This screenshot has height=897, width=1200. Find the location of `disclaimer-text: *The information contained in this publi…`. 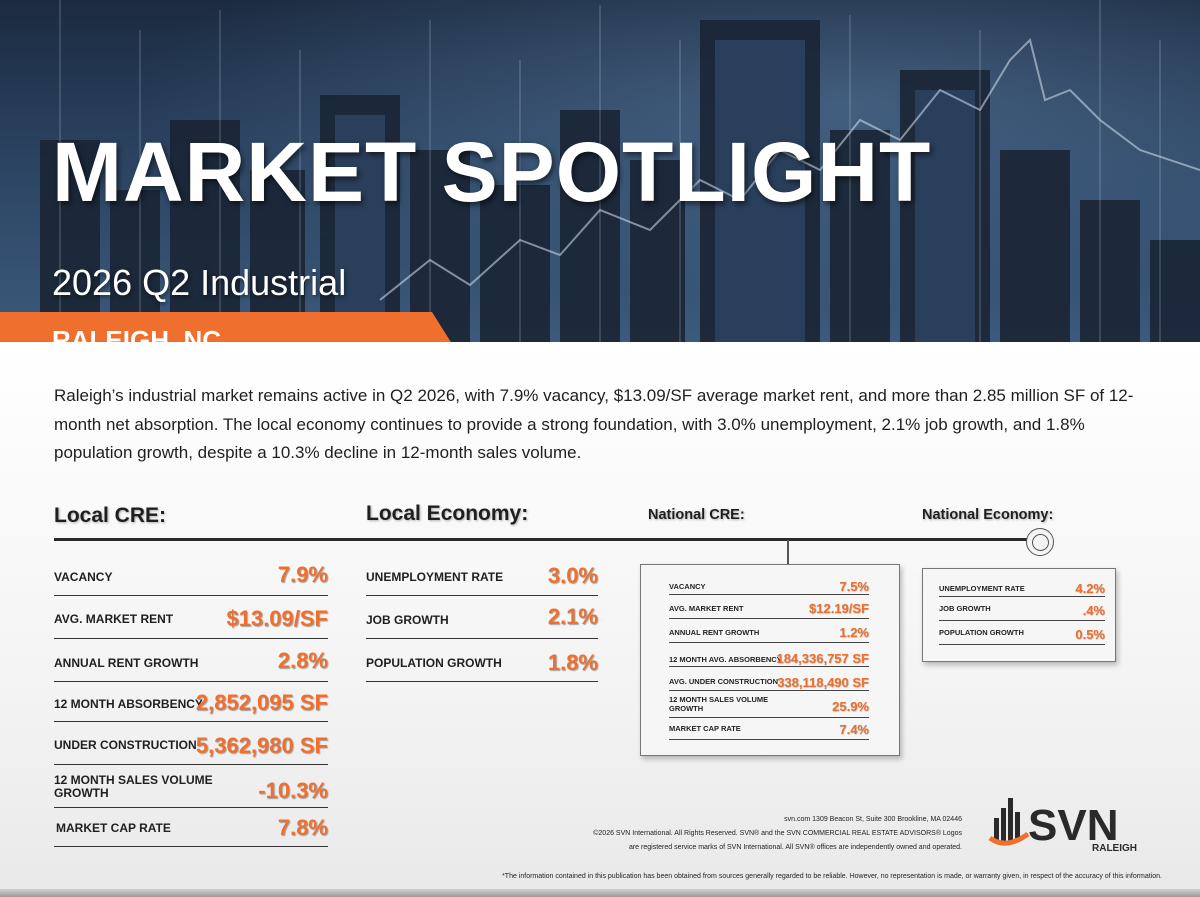

disclaimer-text: *The information contained in this publi… is located at coordinates (832, 876).